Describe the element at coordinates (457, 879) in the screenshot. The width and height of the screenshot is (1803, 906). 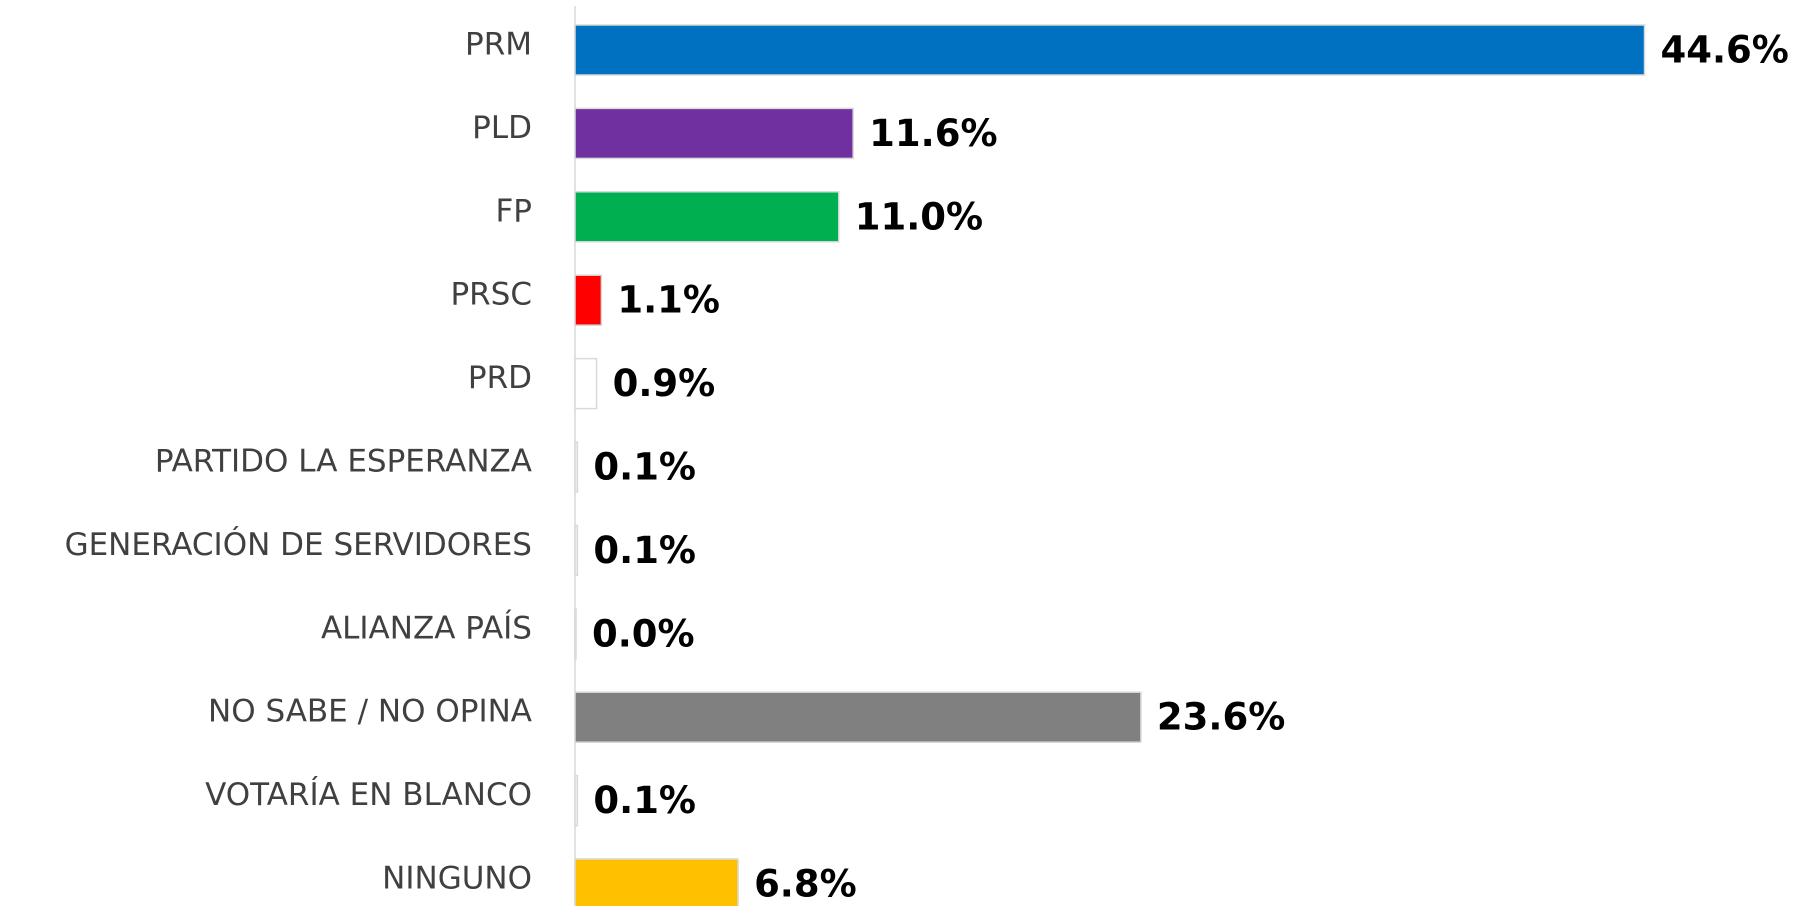
I see `category-label: NINGUNO` at that location.